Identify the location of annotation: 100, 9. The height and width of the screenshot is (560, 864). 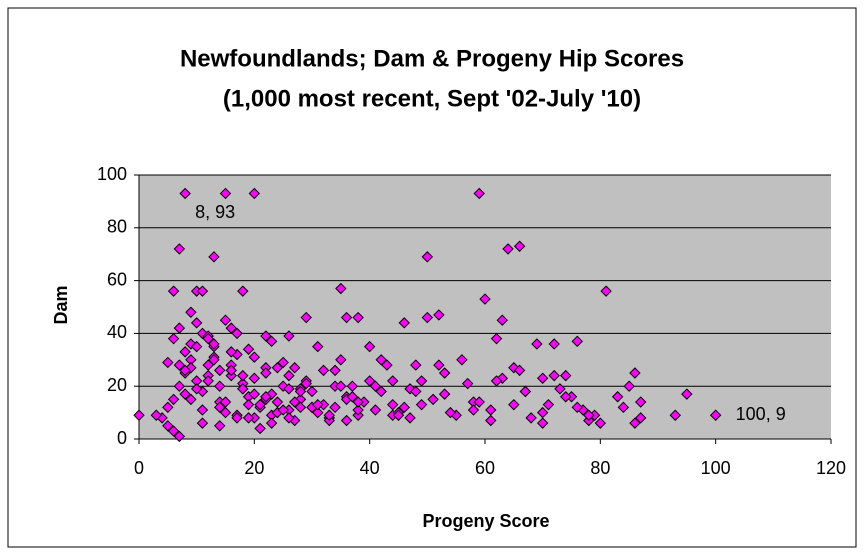
(761, 414).